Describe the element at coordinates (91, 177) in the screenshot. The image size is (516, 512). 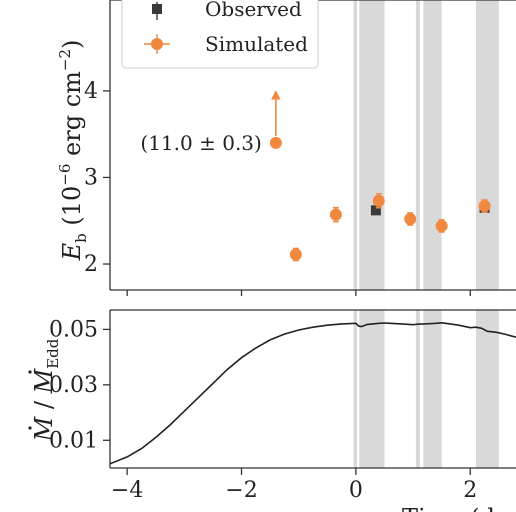
I see `top-ytick-label-1: 3` at that location.